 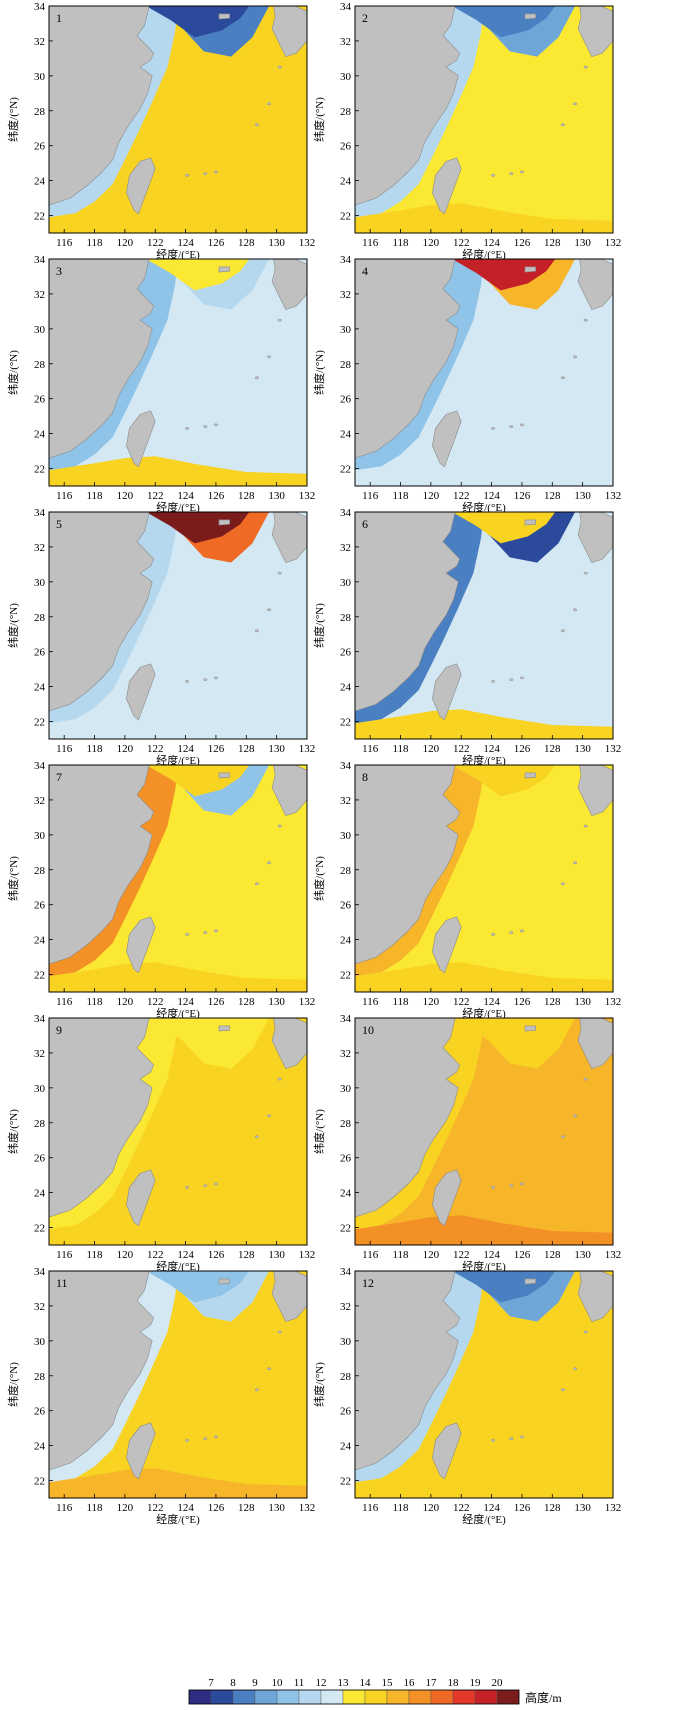 I want to click on panel-number: 8, so click(x=365, y=777).